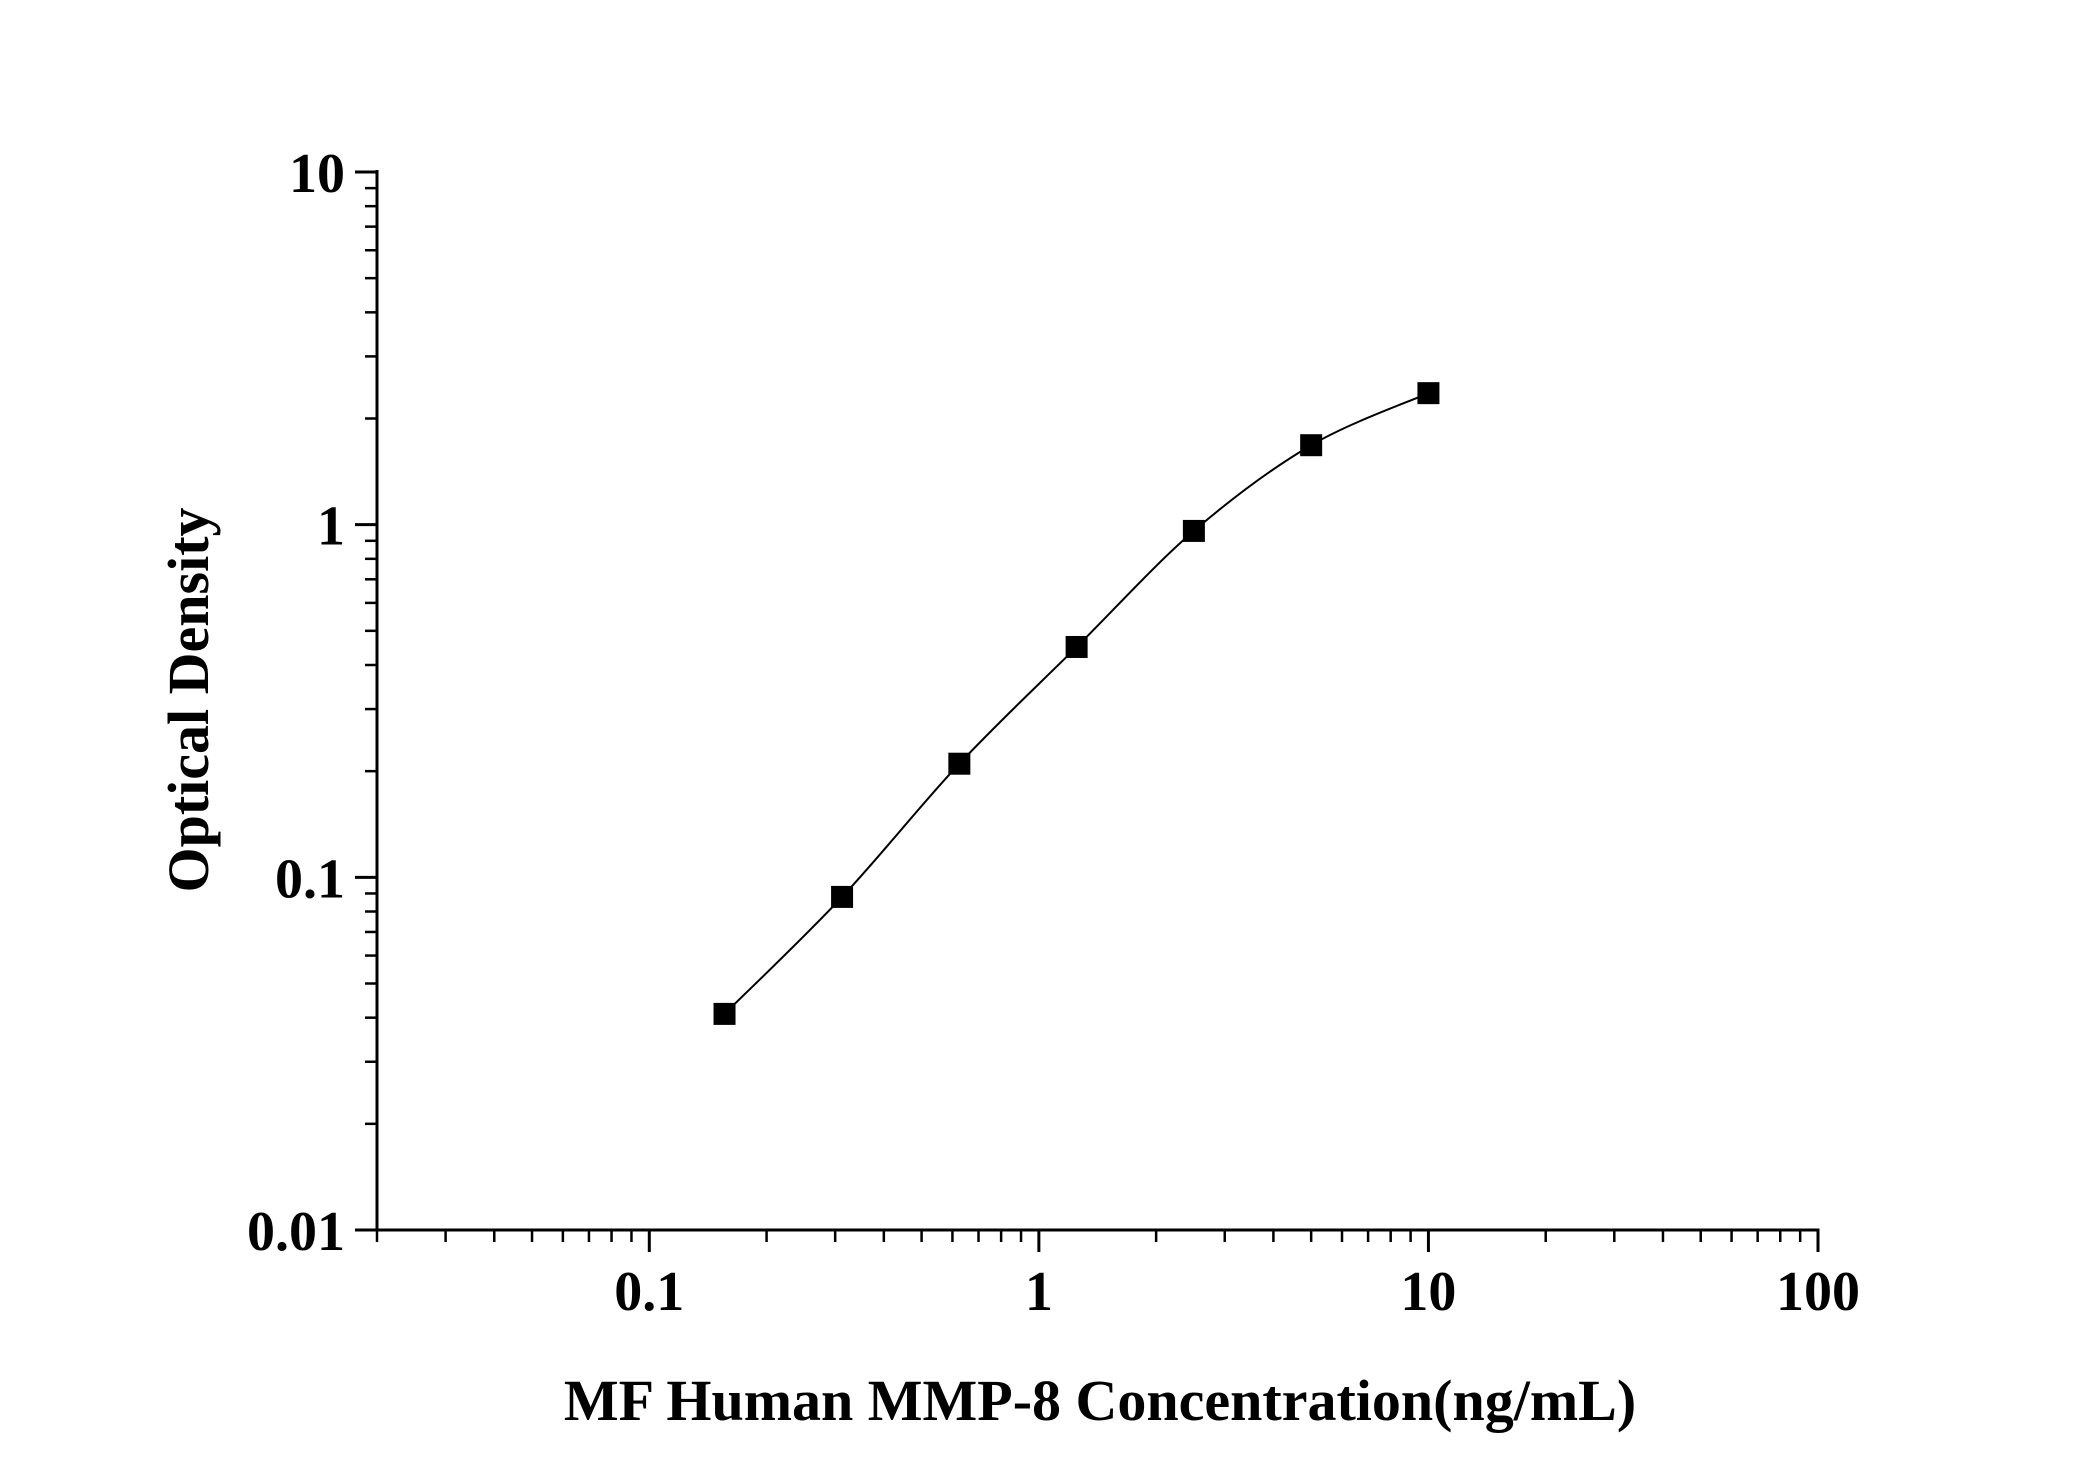  I want to click on x-tick-label: 10, so click(1428, 1292).